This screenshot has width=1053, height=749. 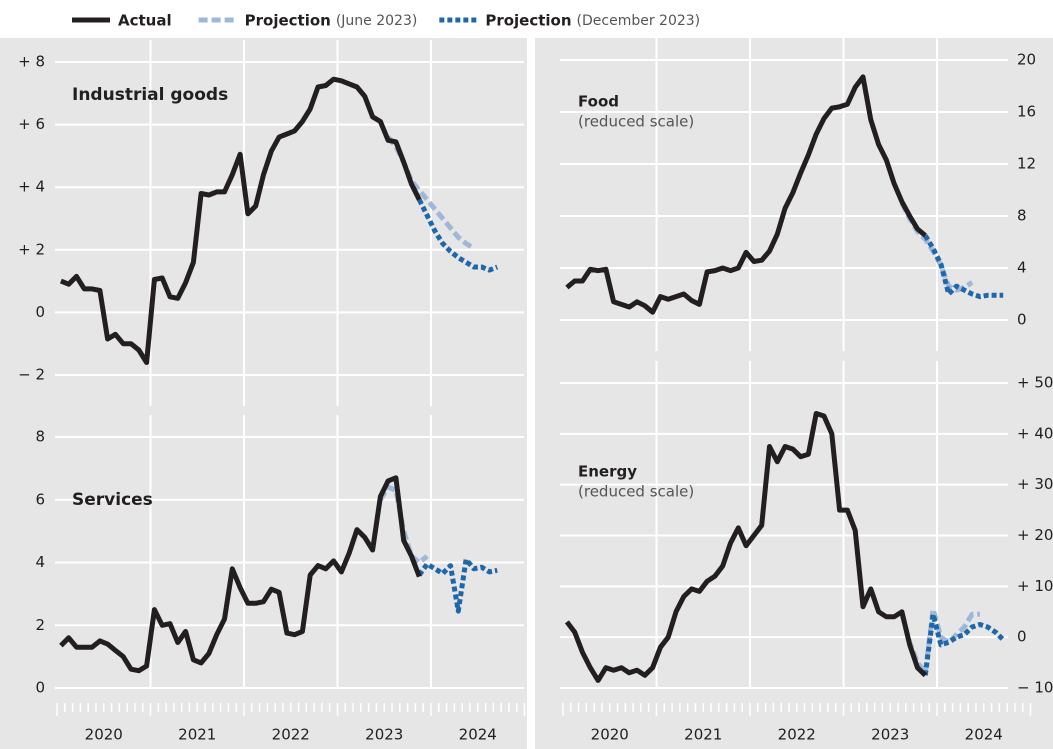 I want to click on y-tick-label: 20, so click(x=1026, y=60).